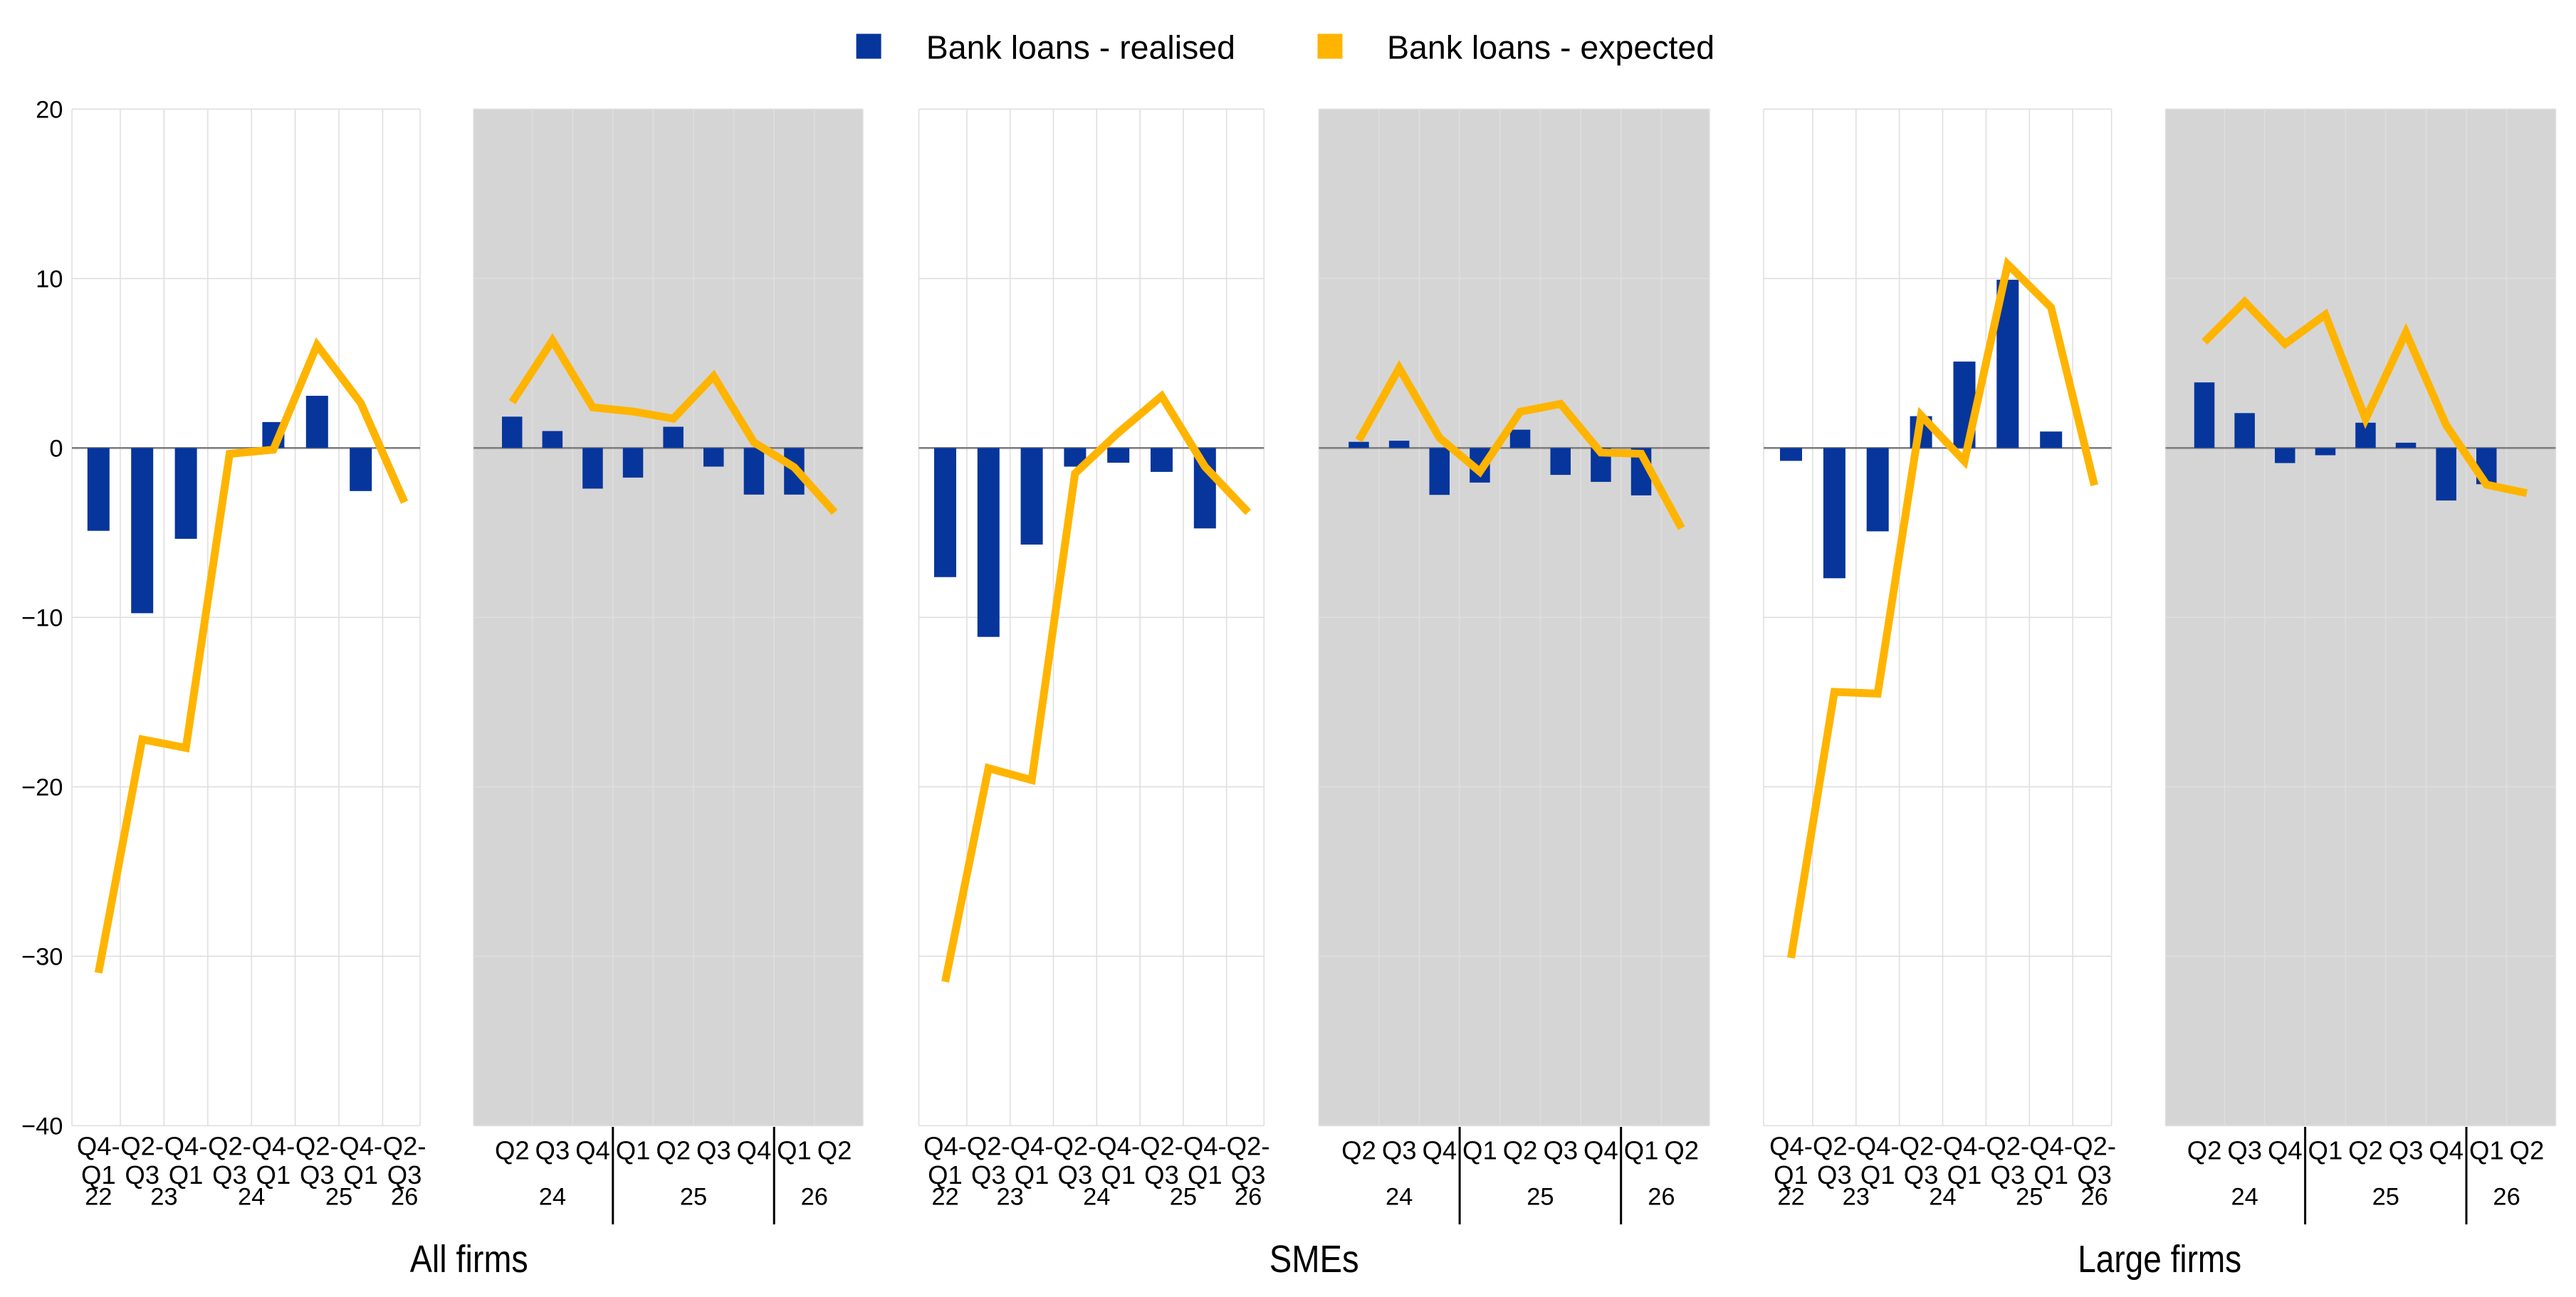  What do you see at coordinates (2159, 1259) in the screenshot?
I see `svg-text: Large firms` at bounding box center [2159, 1259].